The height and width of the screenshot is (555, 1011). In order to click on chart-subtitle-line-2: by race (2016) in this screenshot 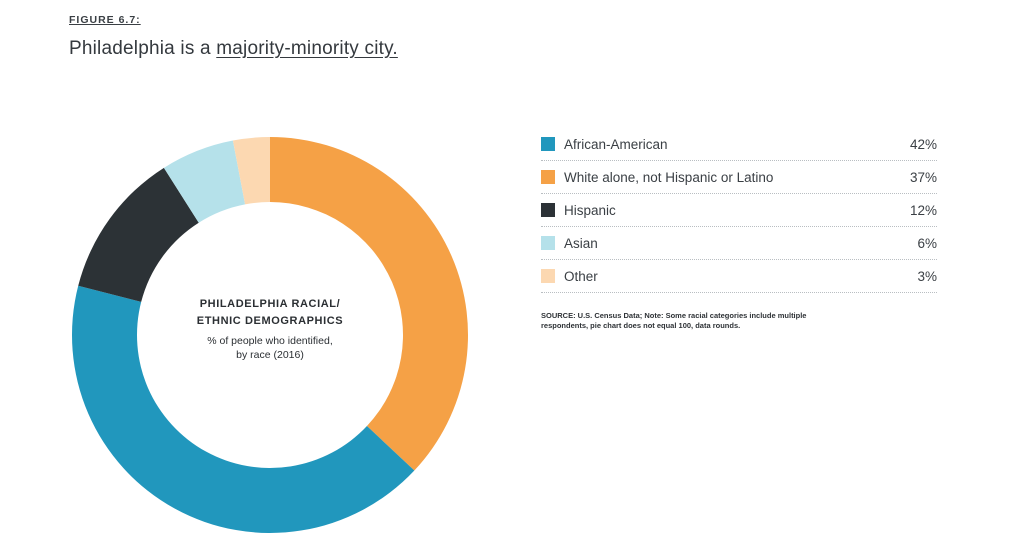, I will do `click(270, 355)`.